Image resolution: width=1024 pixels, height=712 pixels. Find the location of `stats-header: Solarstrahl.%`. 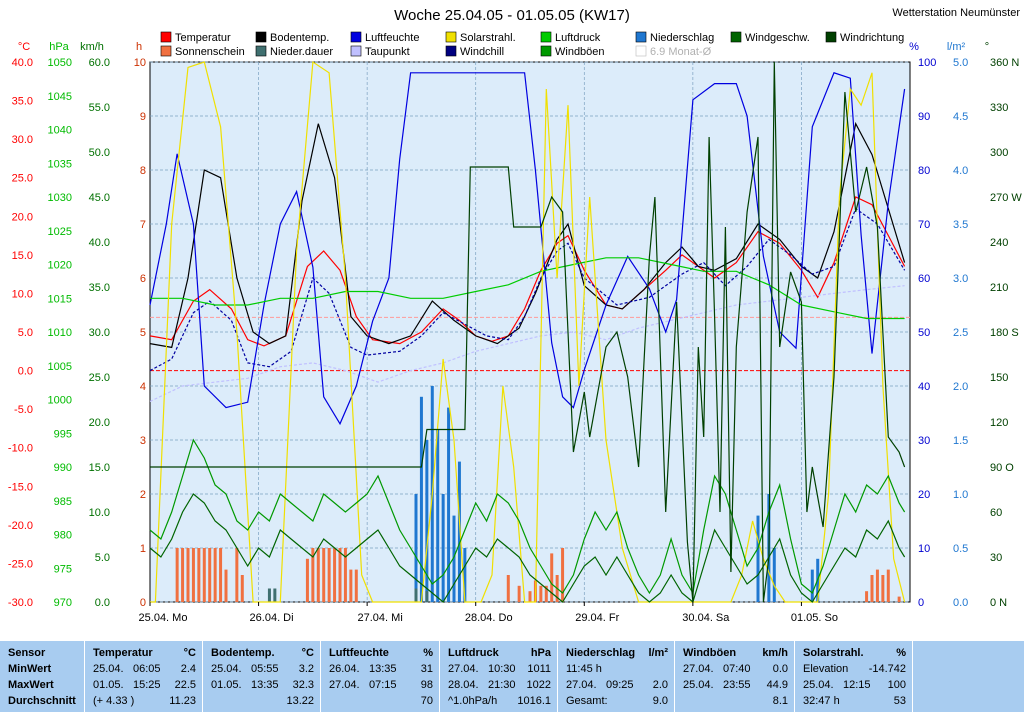

stats-header: Solarstrahl.% is located at coordinates (853, 653).